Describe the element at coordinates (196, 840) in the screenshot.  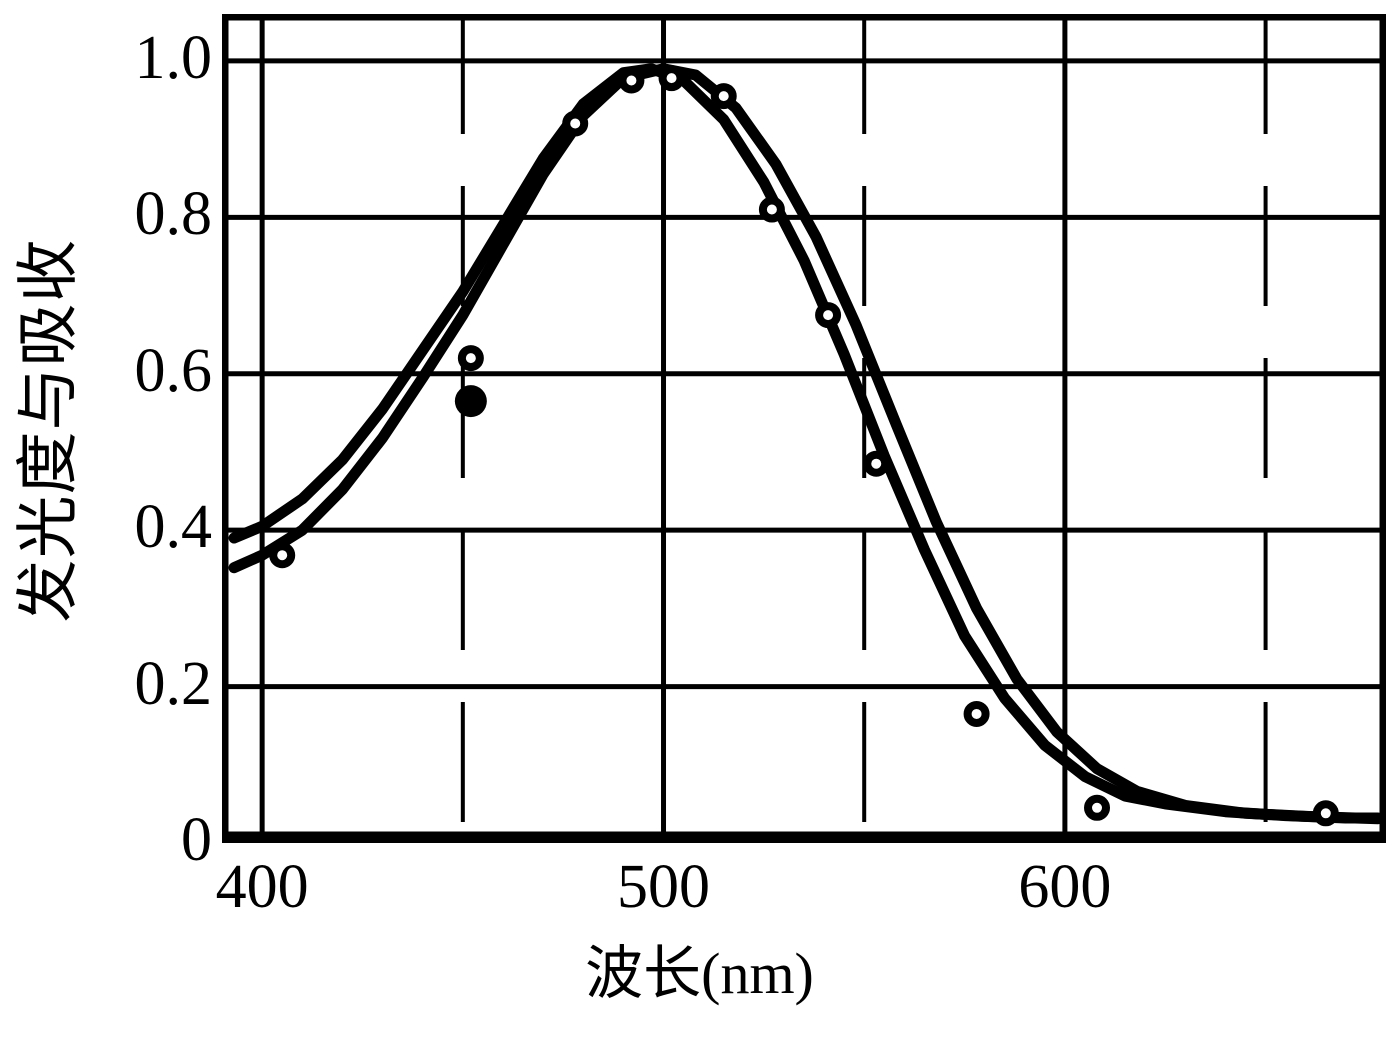
I see `y-tick-label: 0` at that location.